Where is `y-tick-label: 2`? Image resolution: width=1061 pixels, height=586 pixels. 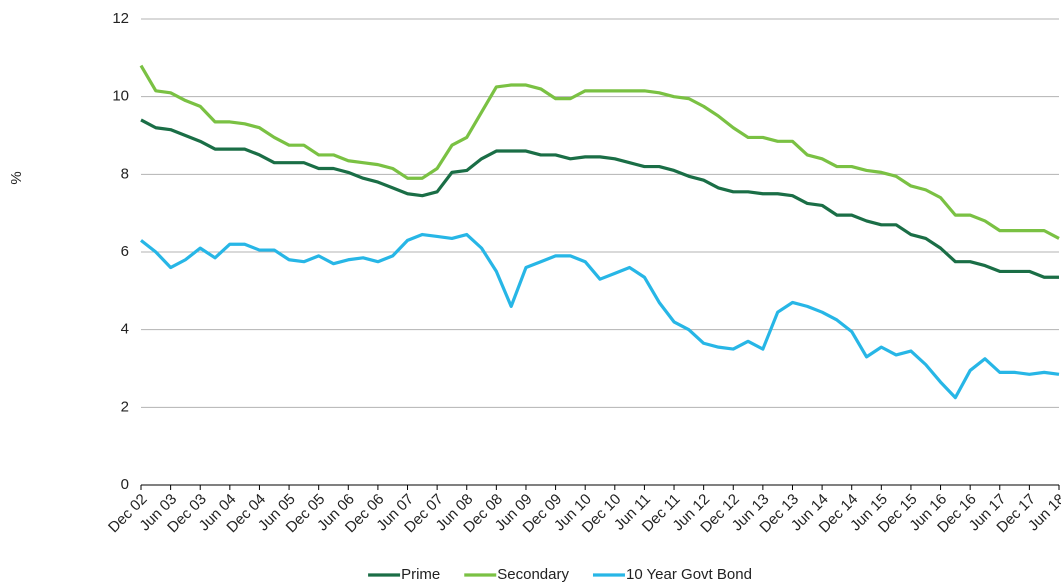
y-tick-label: 2 is located at coordinates (125, 406).